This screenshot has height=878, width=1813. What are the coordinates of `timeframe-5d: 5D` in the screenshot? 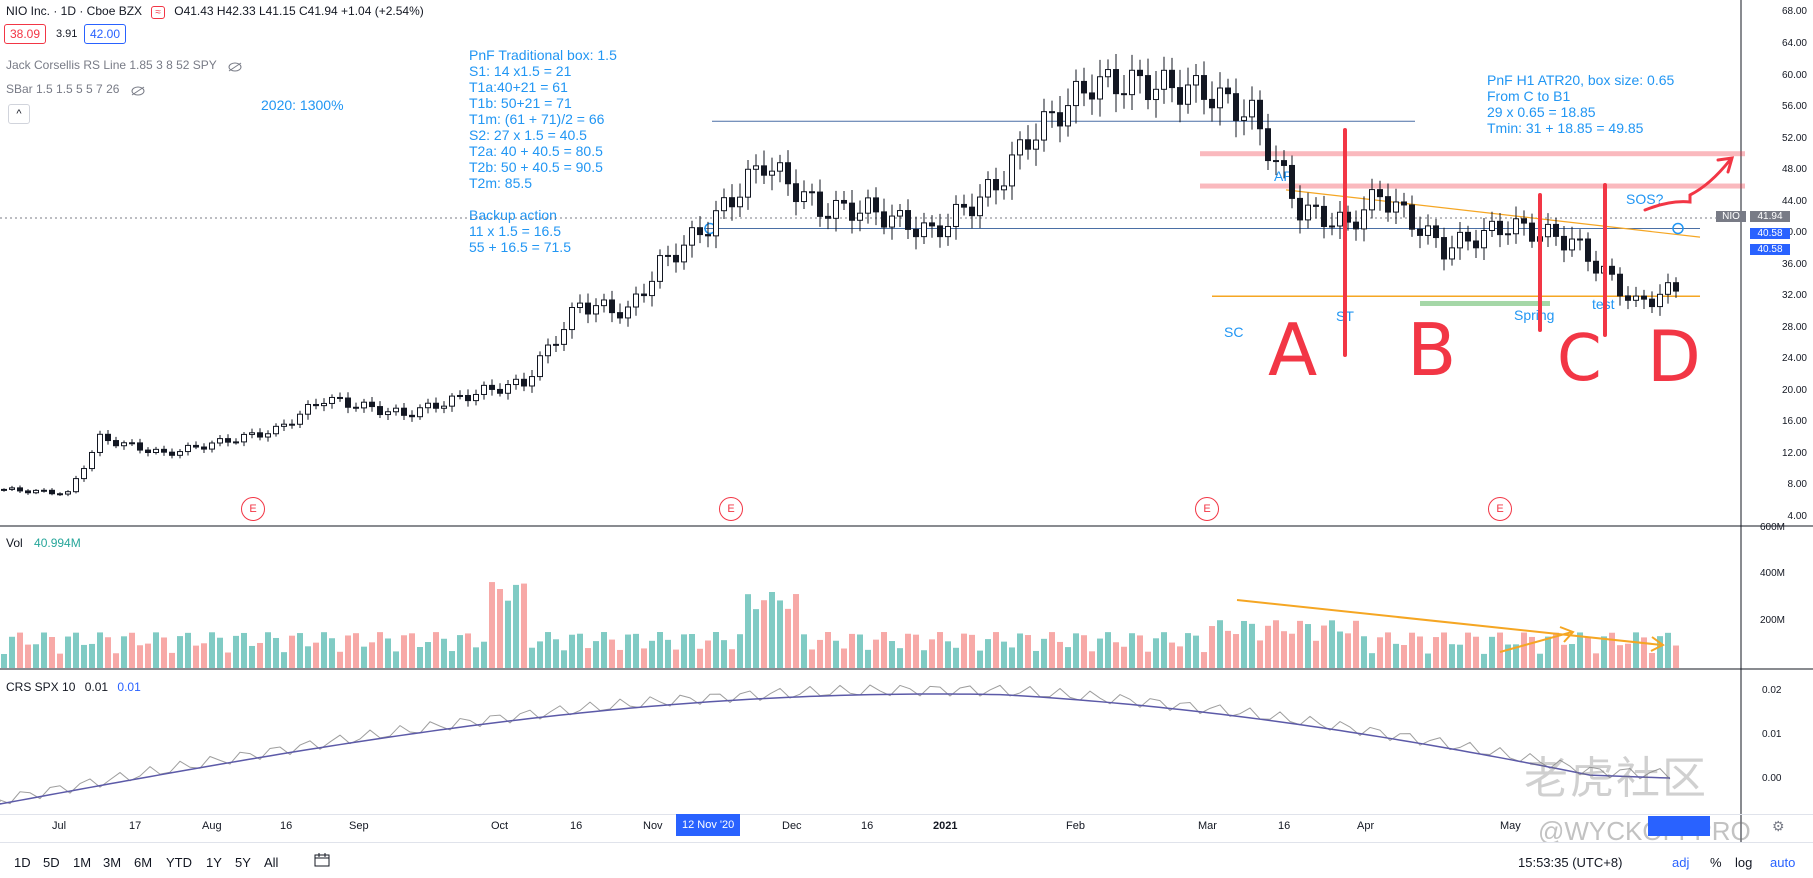 It's located at (51, 862).